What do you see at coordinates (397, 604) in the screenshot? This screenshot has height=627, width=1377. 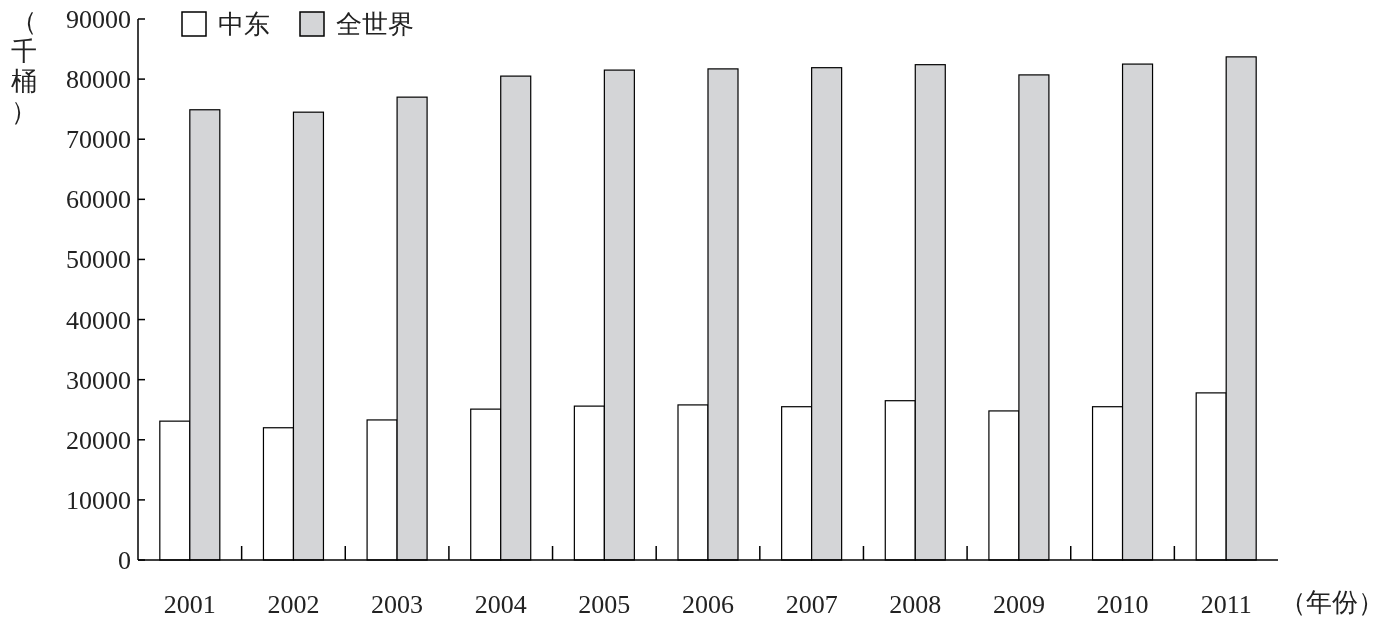 I see `x-tick-label: 2003` at bounding box center [397, 604].